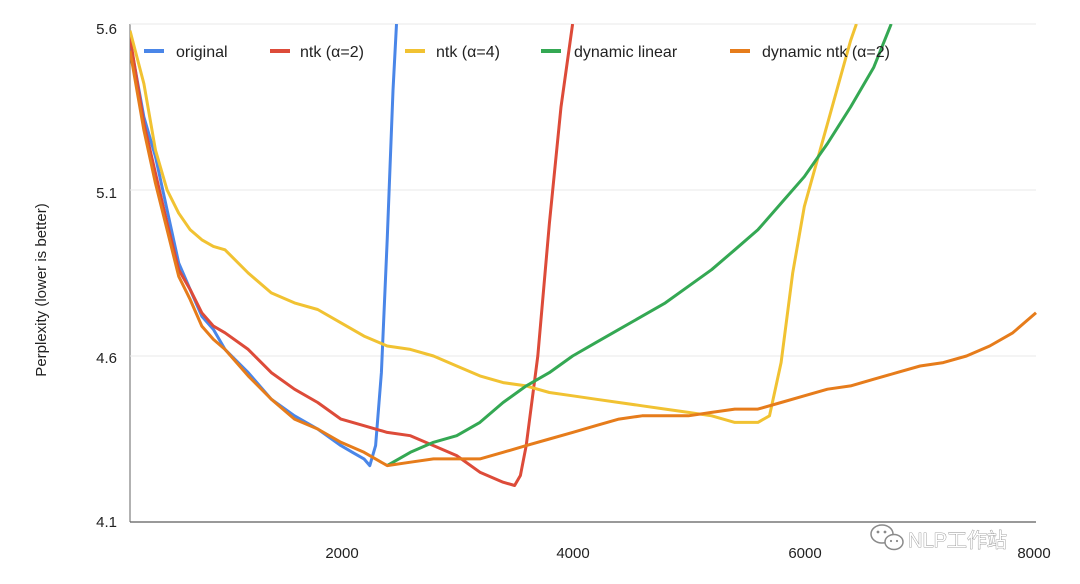 The image size is (1080, 584). I want to click on y-tick-label: 4.1, so click(106, 522).